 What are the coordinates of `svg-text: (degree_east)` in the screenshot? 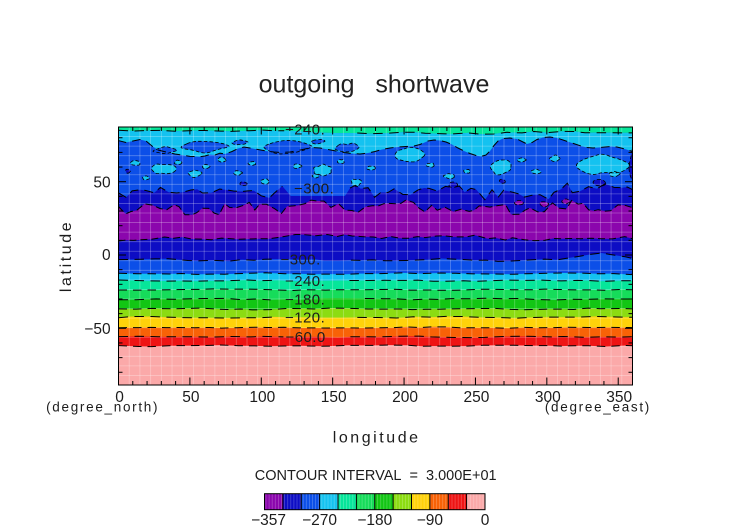 It's located at (598, 407).